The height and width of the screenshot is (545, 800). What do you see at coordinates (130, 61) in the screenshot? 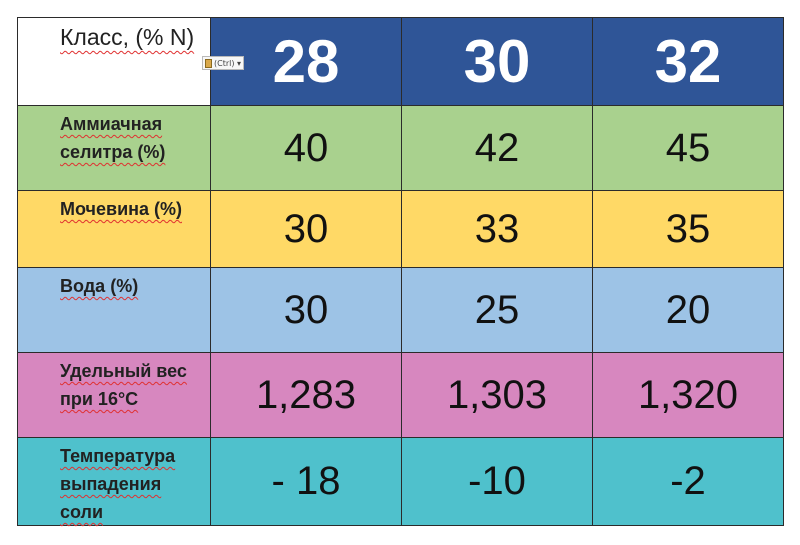
I see `header-label-cell: Класс, (% N) (Ctrl) ▾` at bounding box center [130, 61].